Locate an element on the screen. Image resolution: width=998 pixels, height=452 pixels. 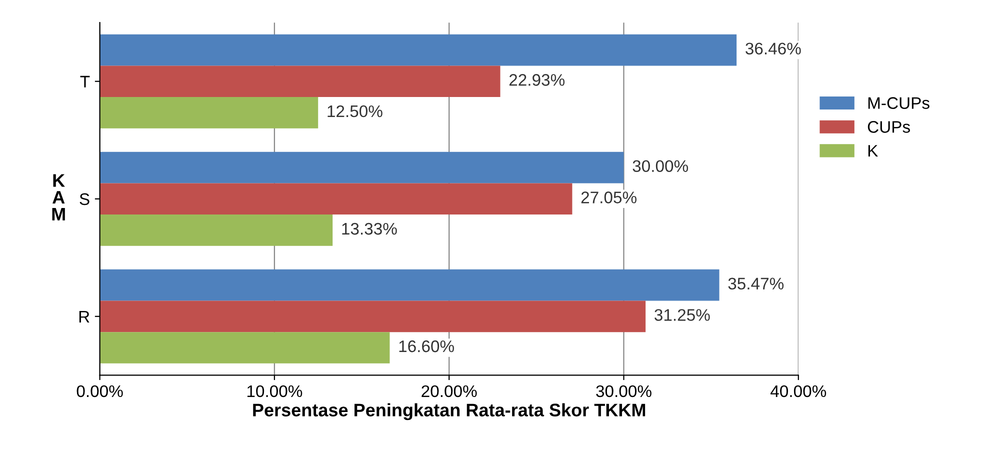
x-tick-label: 40.00% is located at coordinates (798, 391).